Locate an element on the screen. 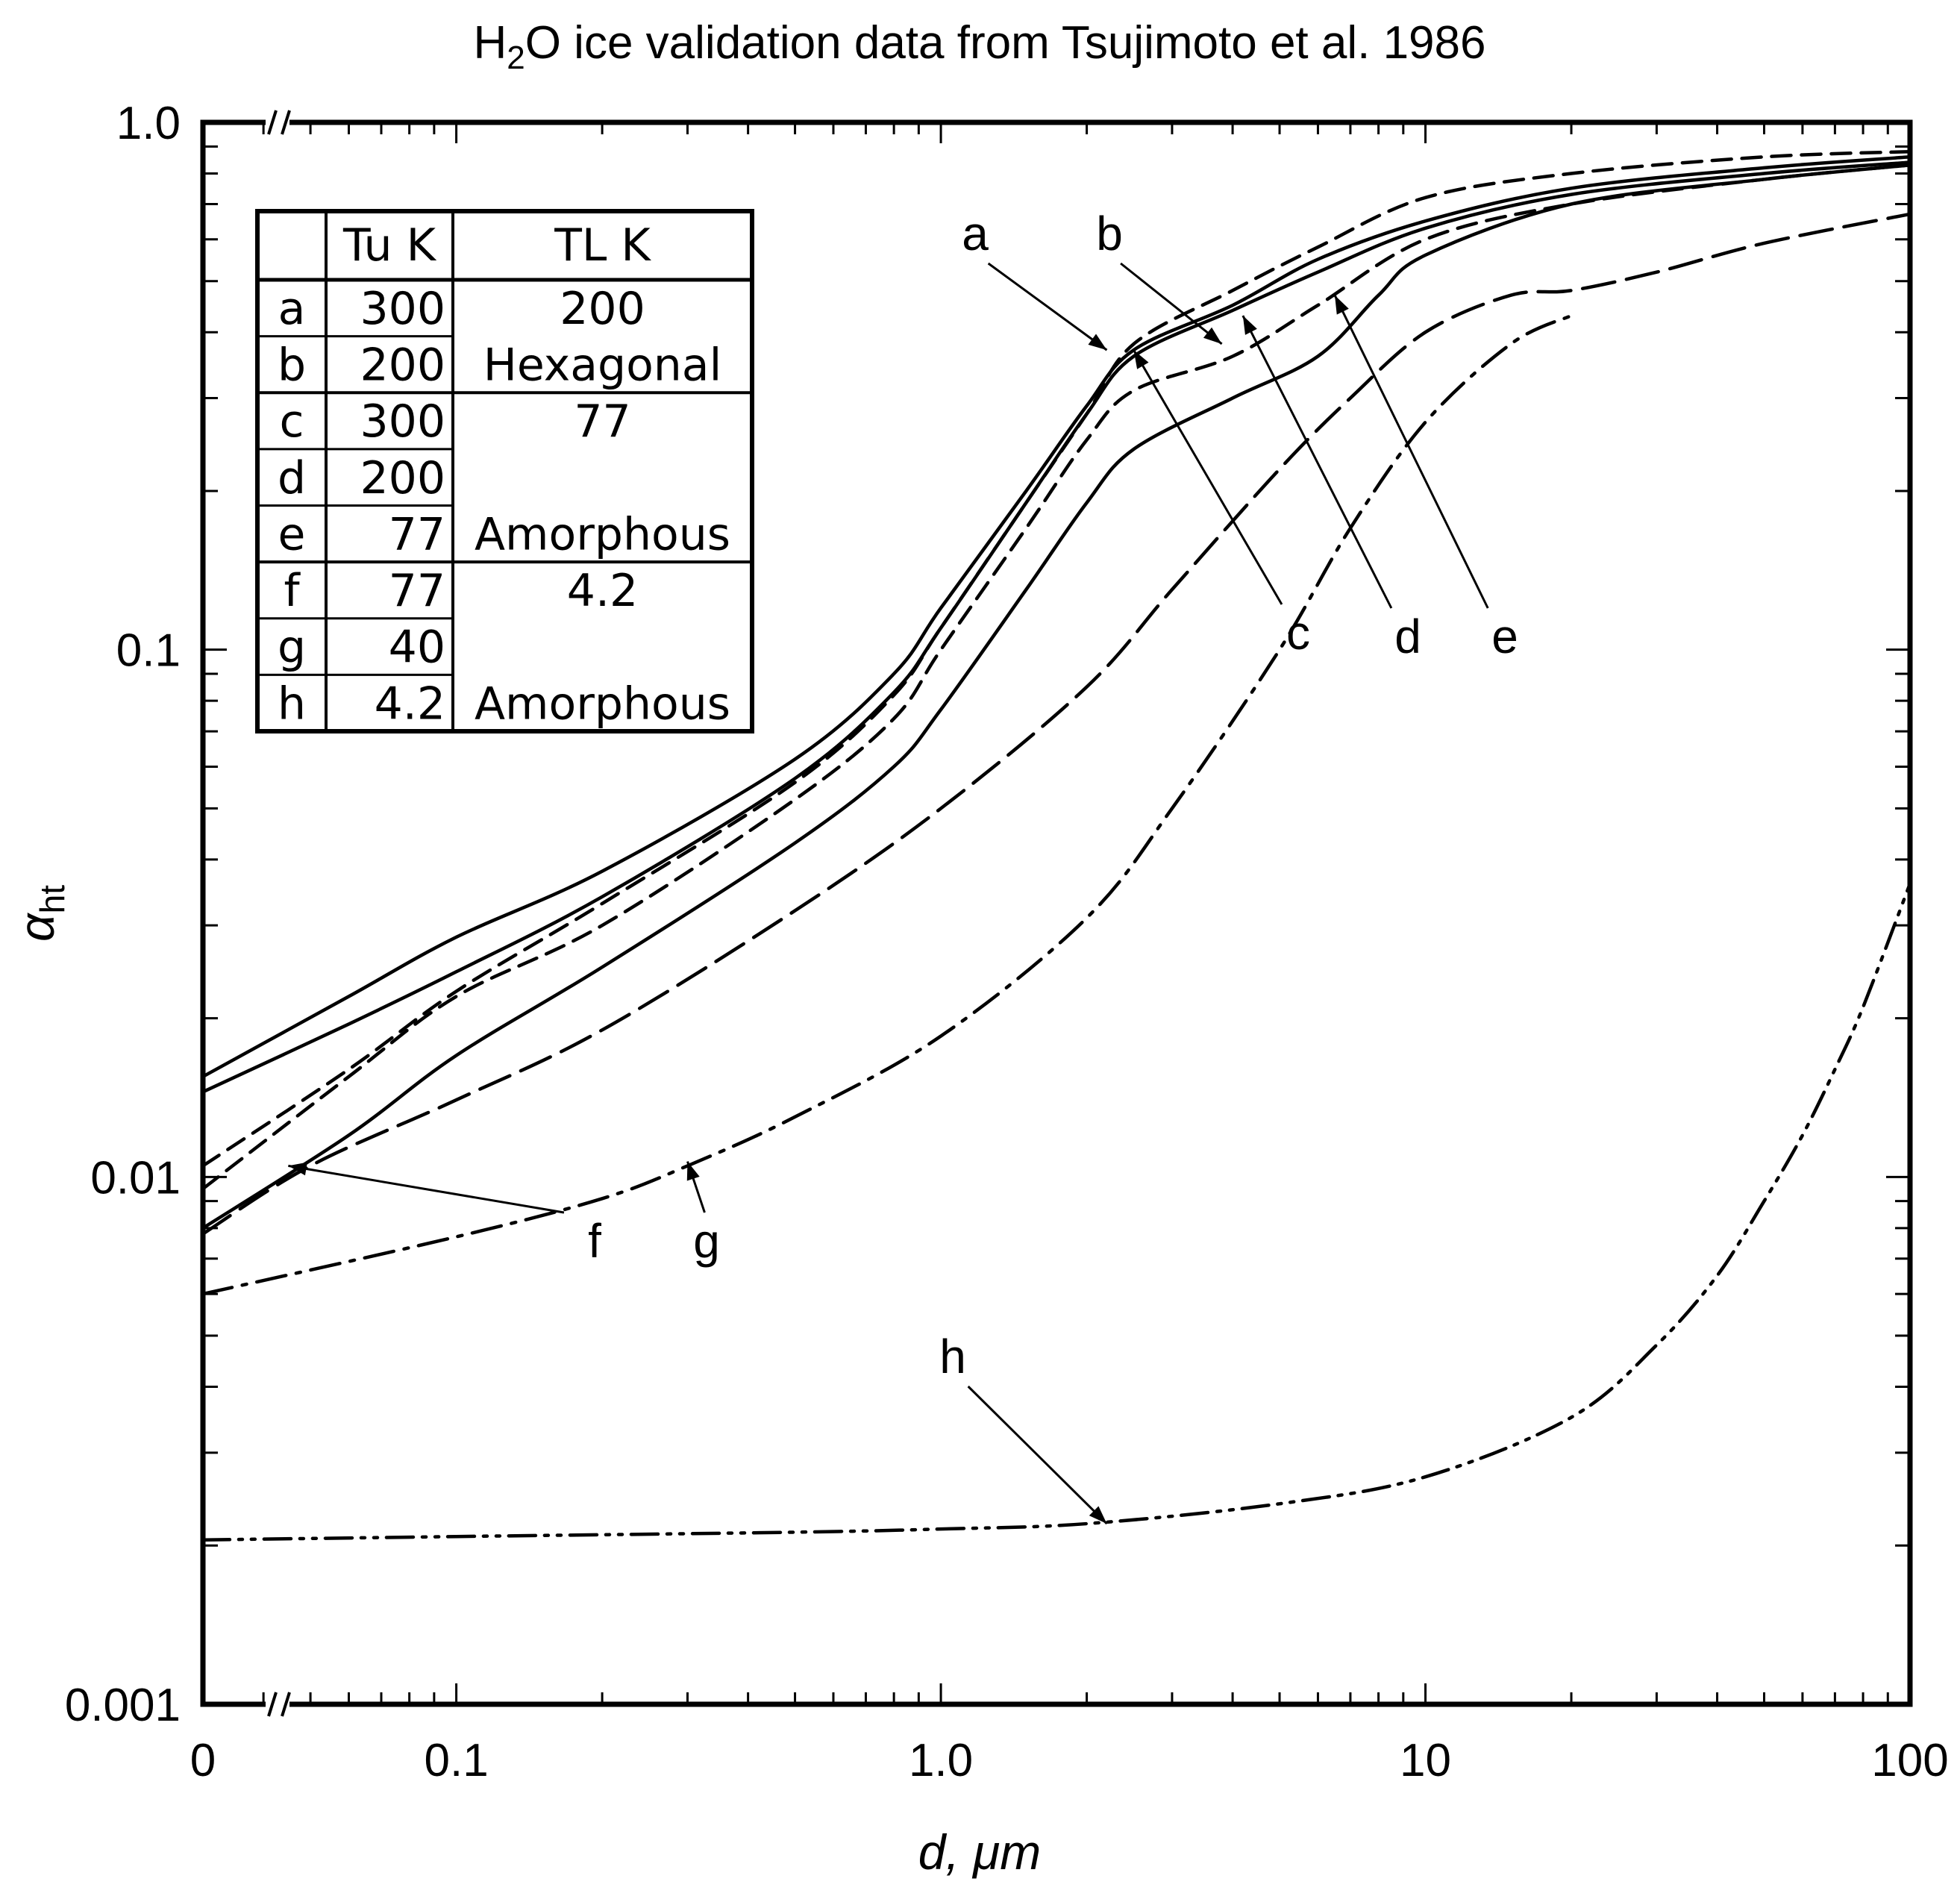 The height and width of the screenshot is (1902, 1960). annotation-arrowhead-g is located at coordinates (693, 1171).